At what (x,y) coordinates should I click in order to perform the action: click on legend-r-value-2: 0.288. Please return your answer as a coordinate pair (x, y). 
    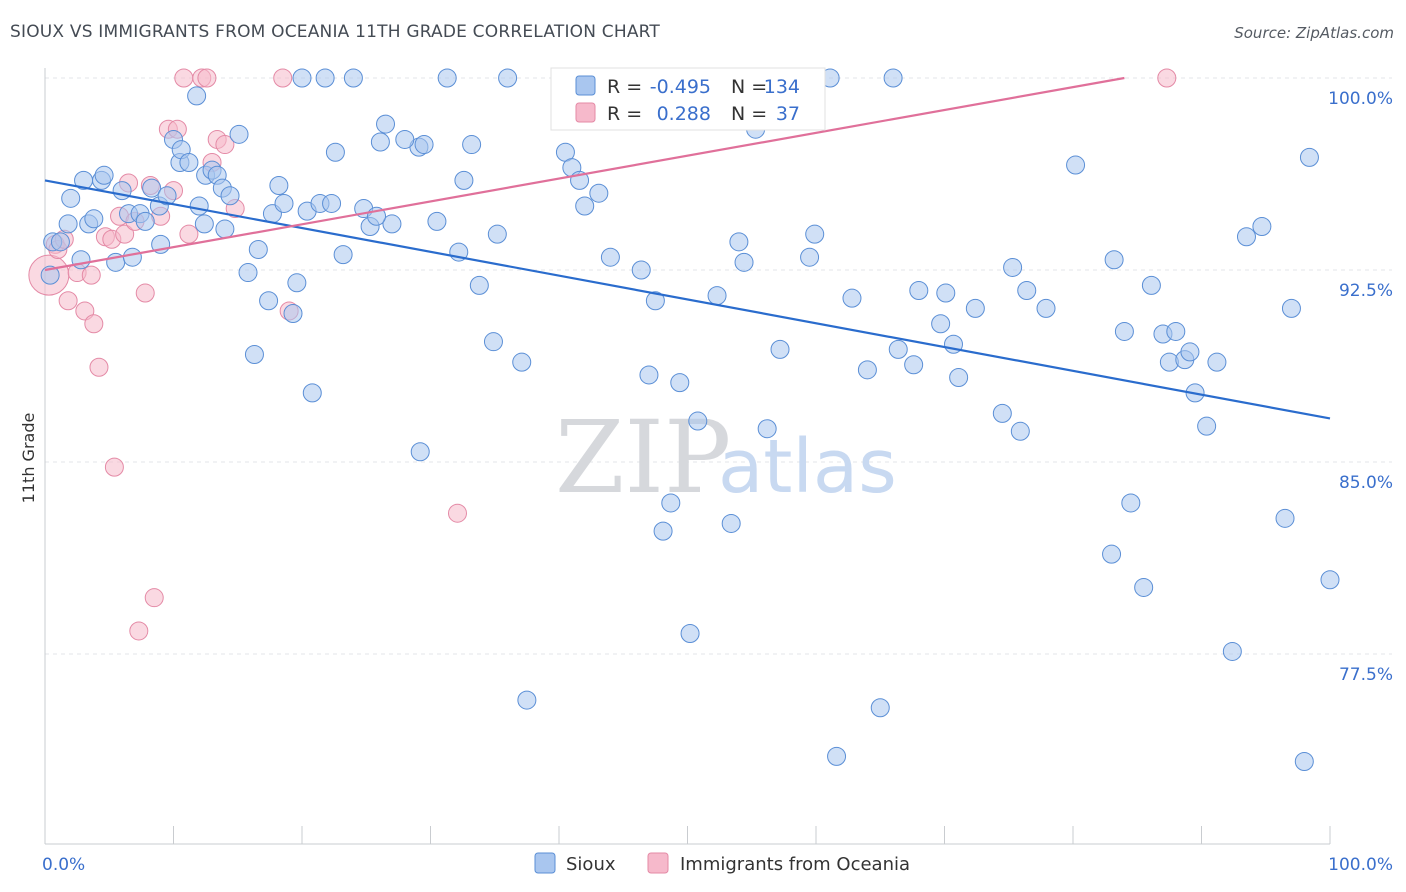
    Looking at the image, I should click on (684, 114).